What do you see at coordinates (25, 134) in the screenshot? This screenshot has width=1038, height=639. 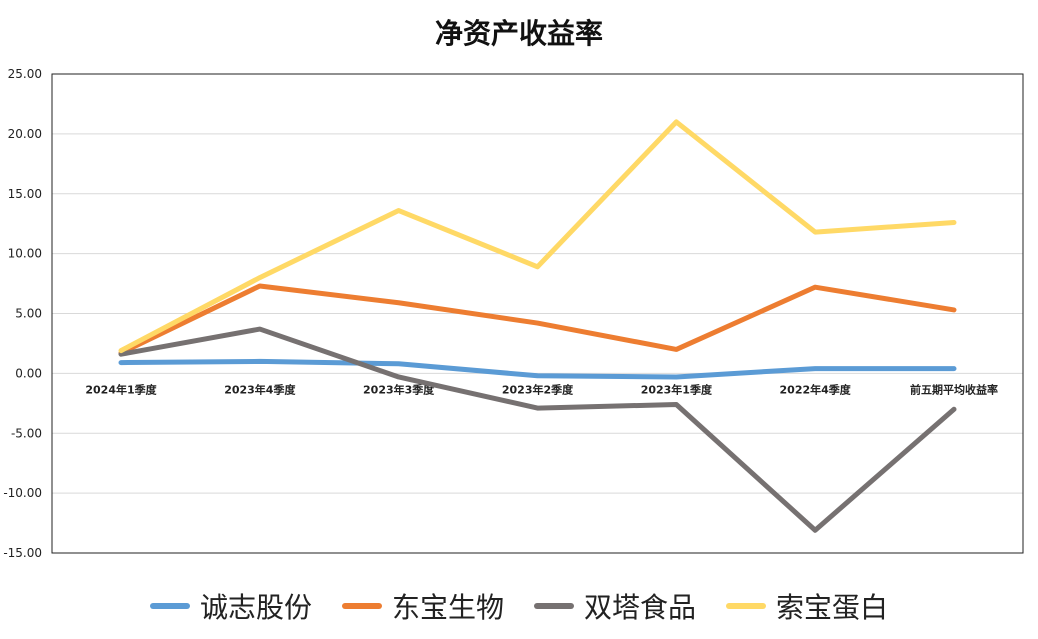 I see `y-tick-label: 20.00` at bounding box center [25, 134].